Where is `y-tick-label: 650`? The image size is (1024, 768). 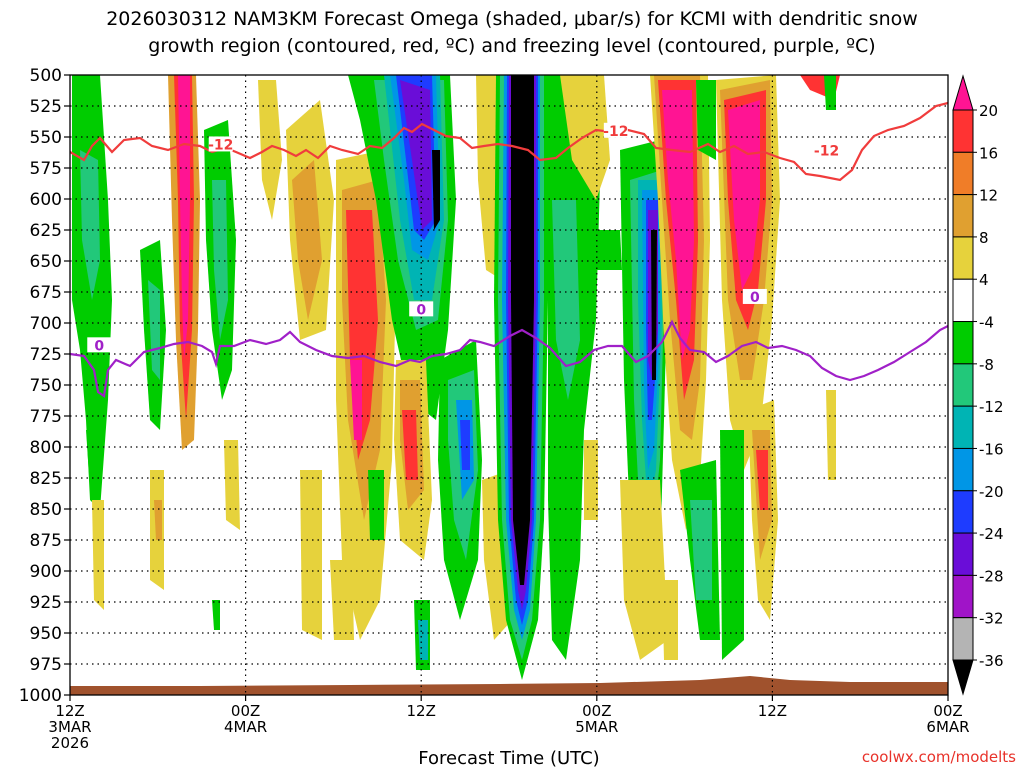 y-tick-label: 650 is located at coordinates (46, 262).